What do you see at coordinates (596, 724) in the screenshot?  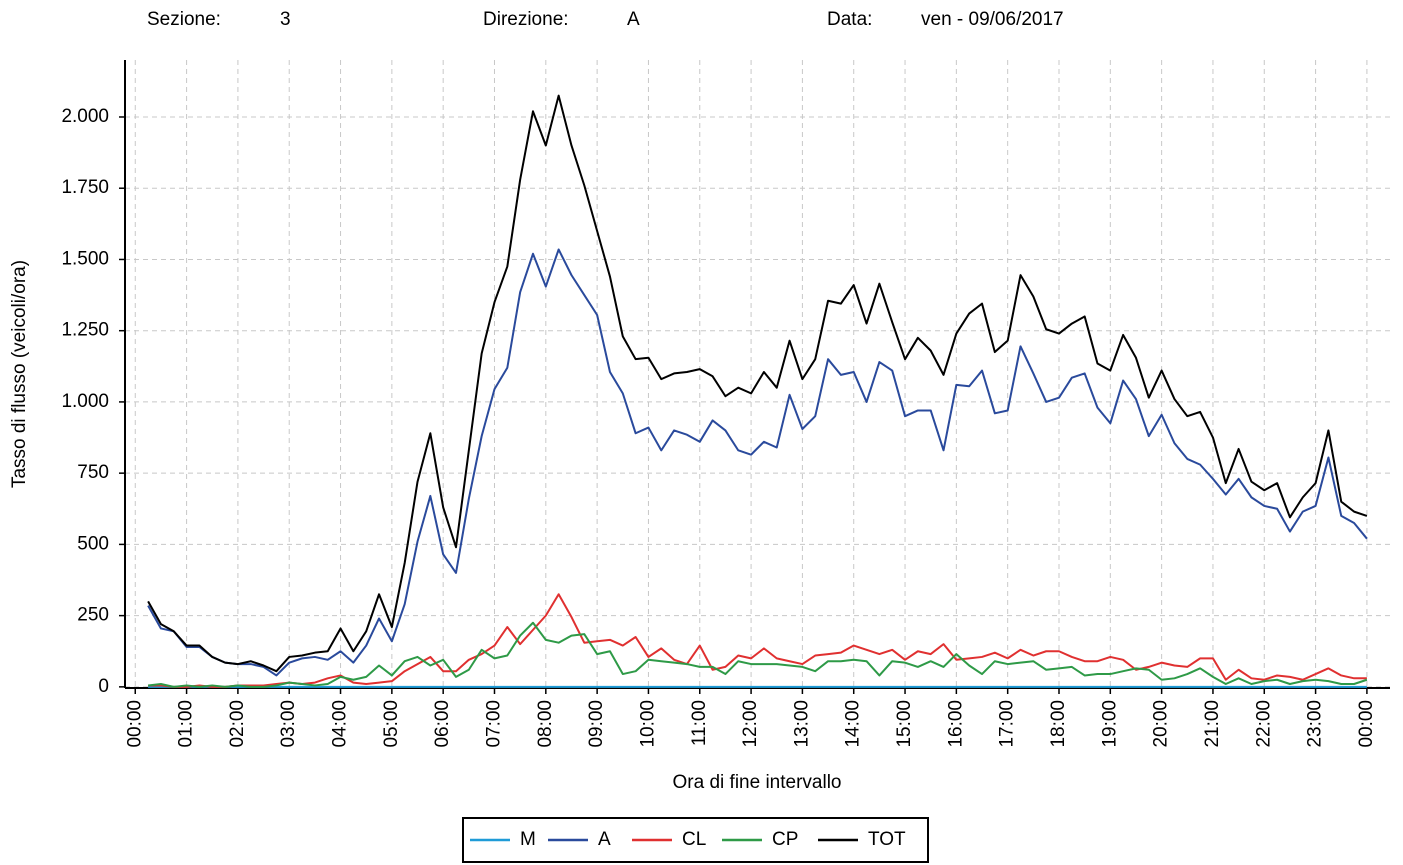 I see `x-tick-label: 09:00` at bounding box center [596, 724].